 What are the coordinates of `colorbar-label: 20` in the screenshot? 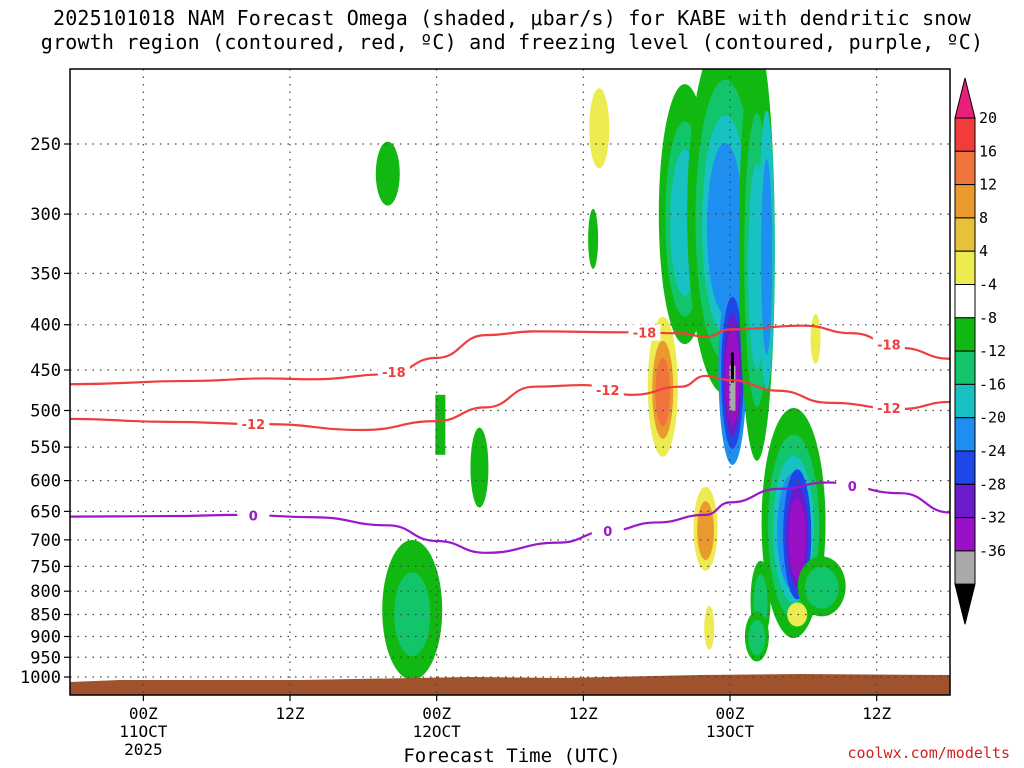 It's located at (988, 118).